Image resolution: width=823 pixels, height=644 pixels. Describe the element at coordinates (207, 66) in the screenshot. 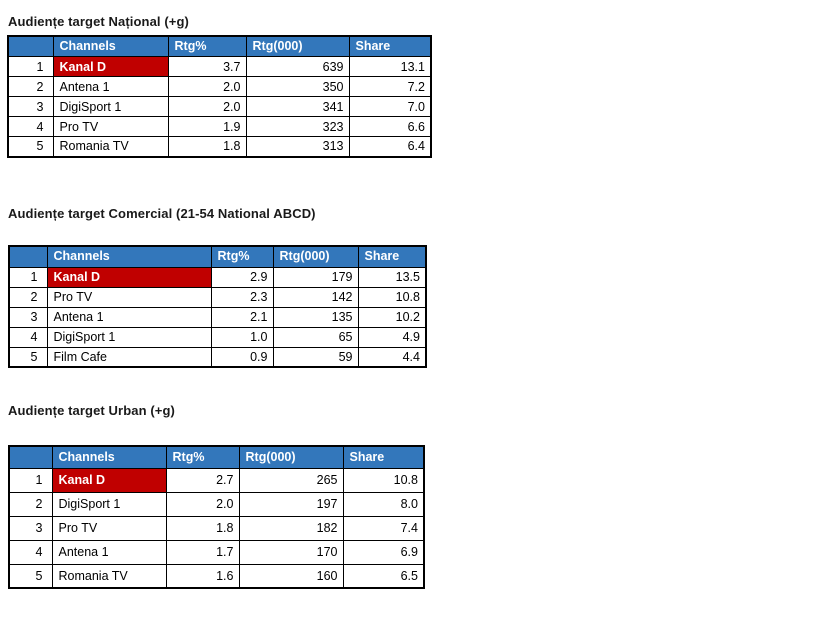

I see `rtg-pct-cell: 3.7` at that location.